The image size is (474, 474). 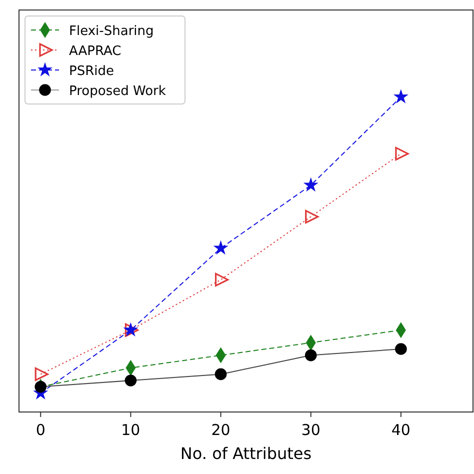 I want to click on x-tick-label: 30, so click(x=310, y=430).